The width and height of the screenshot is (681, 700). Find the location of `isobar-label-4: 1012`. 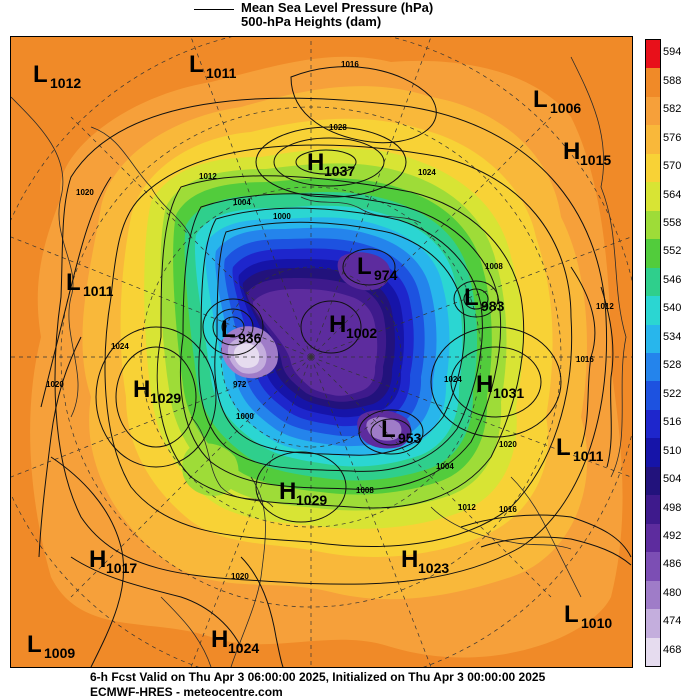

isobar-label-4: 1012 is located at coordinates (208, 176).